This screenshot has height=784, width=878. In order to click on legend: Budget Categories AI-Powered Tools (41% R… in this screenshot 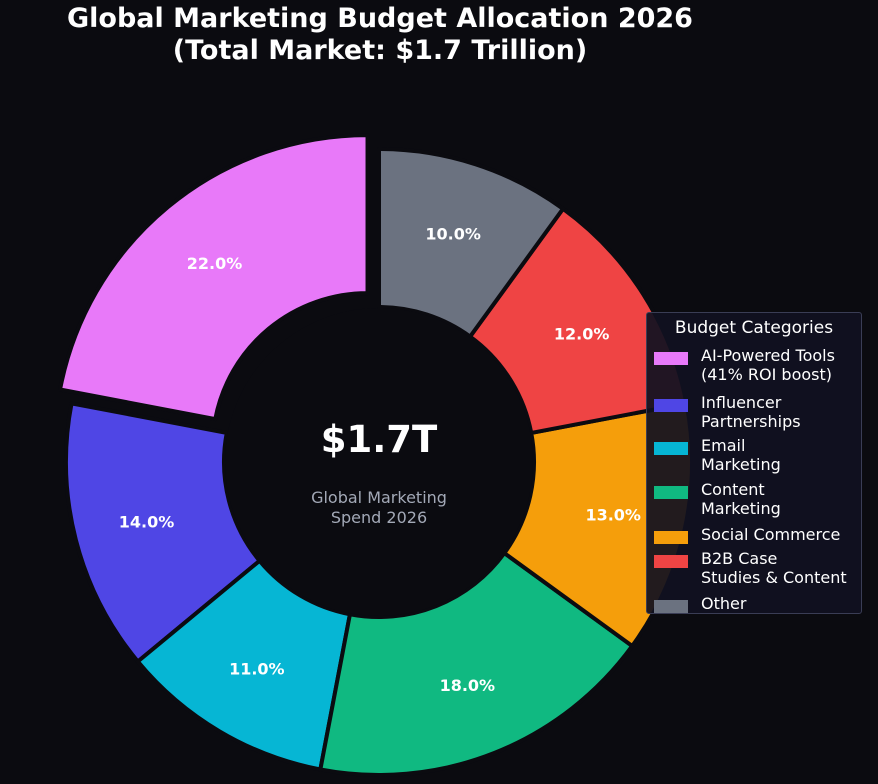, I will do `click(754, 463)`.